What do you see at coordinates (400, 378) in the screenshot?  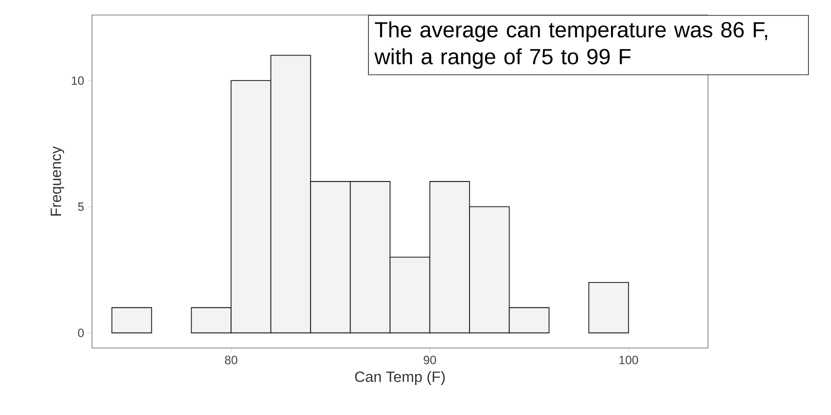 I see `x-axis-title: Can Temp (F)` at bounding box center [400, 378].